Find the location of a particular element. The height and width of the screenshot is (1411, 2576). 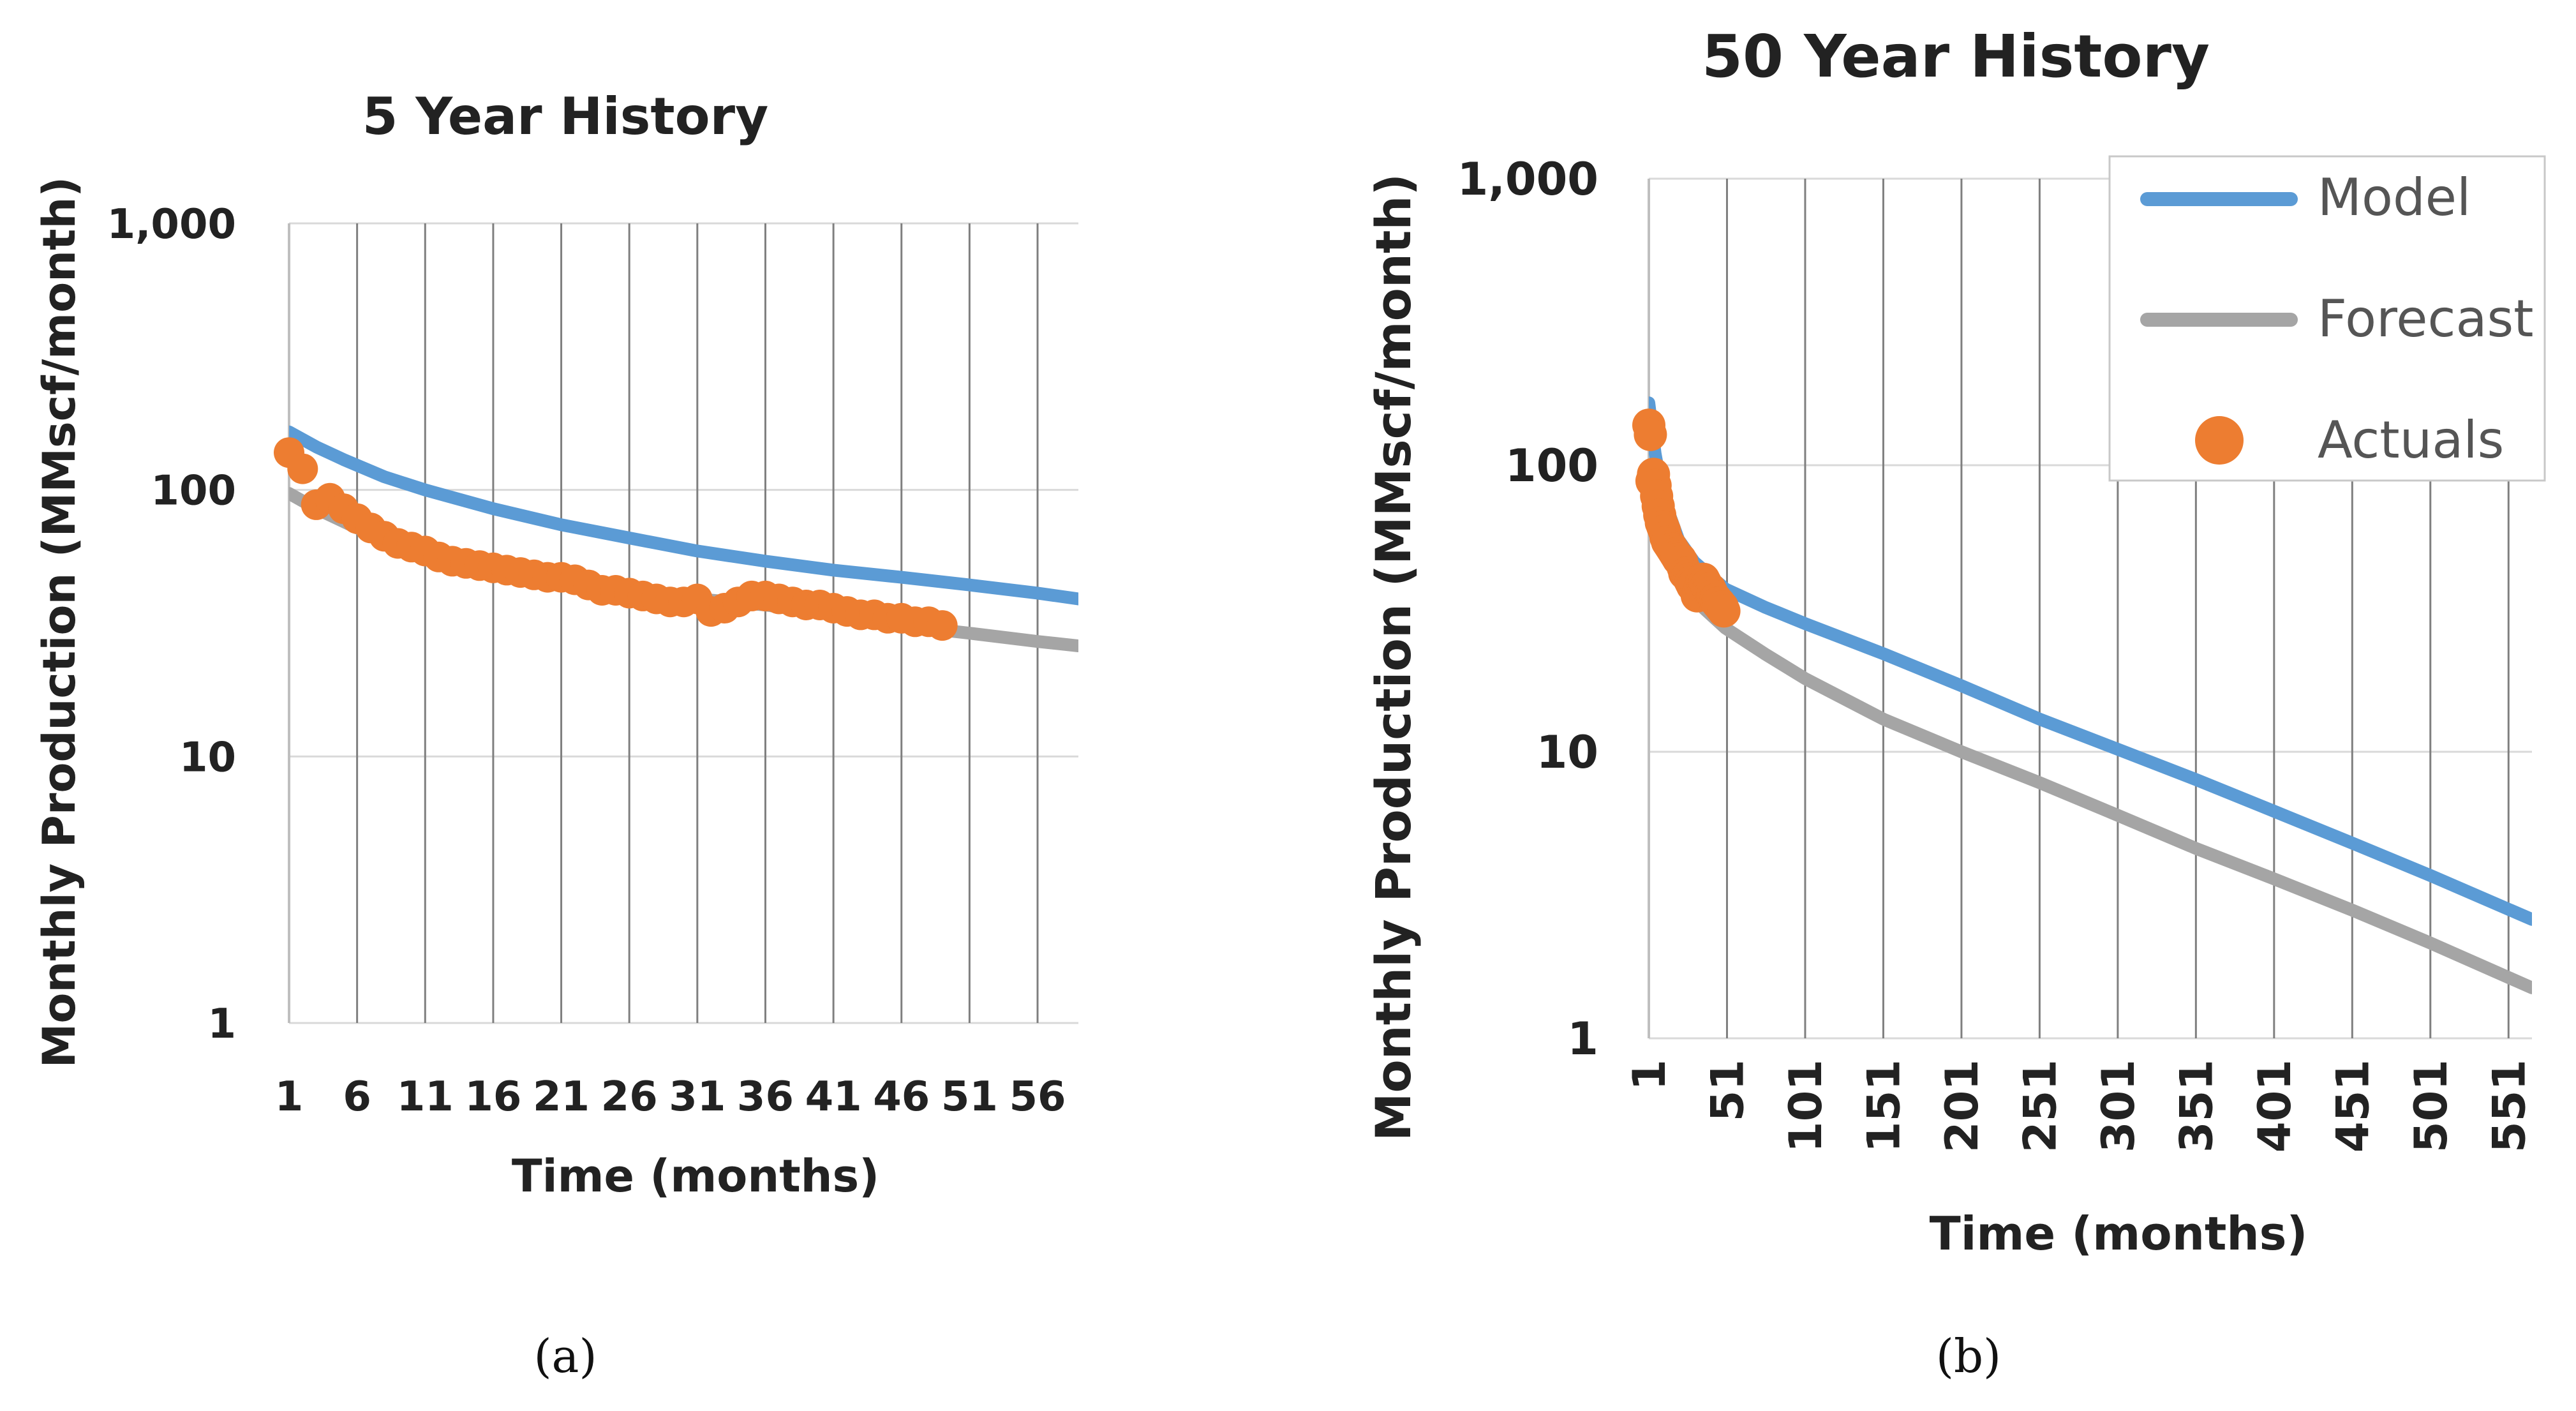

panel-b-y-ticks: 1 10 100 1,000 is located at coordinates (1527, 609).